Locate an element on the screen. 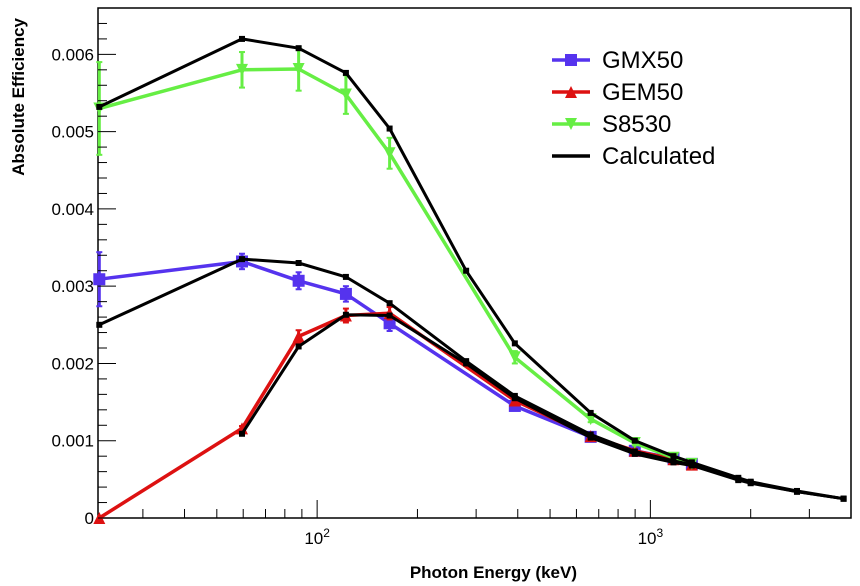 The image size is (860, 586). legend-item: GMX50 is located at coordinates (617, 60).